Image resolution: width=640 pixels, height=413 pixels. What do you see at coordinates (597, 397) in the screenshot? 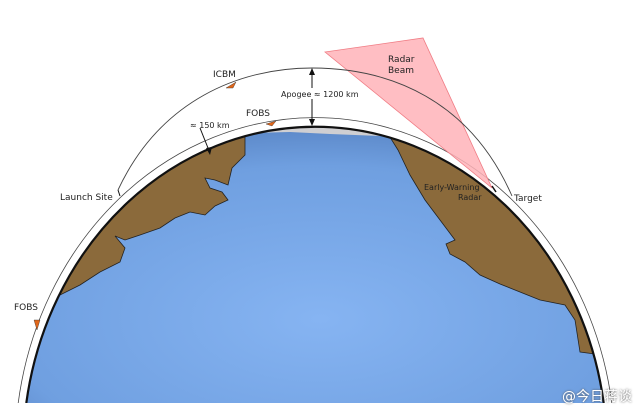
I see `watermark: @今日蒋谈` at bounding box center [597, 397].